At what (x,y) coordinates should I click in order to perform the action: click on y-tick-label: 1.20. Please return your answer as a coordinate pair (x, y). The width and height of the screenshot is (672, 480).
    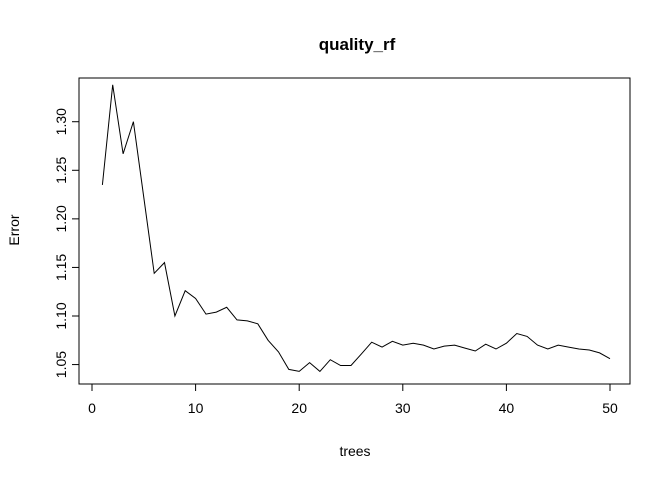
    Looking at the image, I should click on (61, 218).